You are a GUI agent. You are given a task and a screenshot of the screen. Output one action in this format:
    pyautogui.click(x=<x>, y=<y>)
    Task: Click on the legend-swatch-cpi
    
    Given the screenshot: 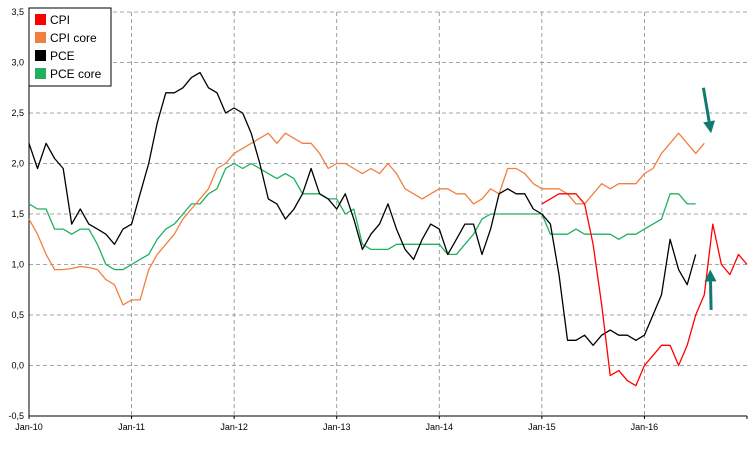 What is the action you would take?
    pyautogui.click(x=40, y=19)
    